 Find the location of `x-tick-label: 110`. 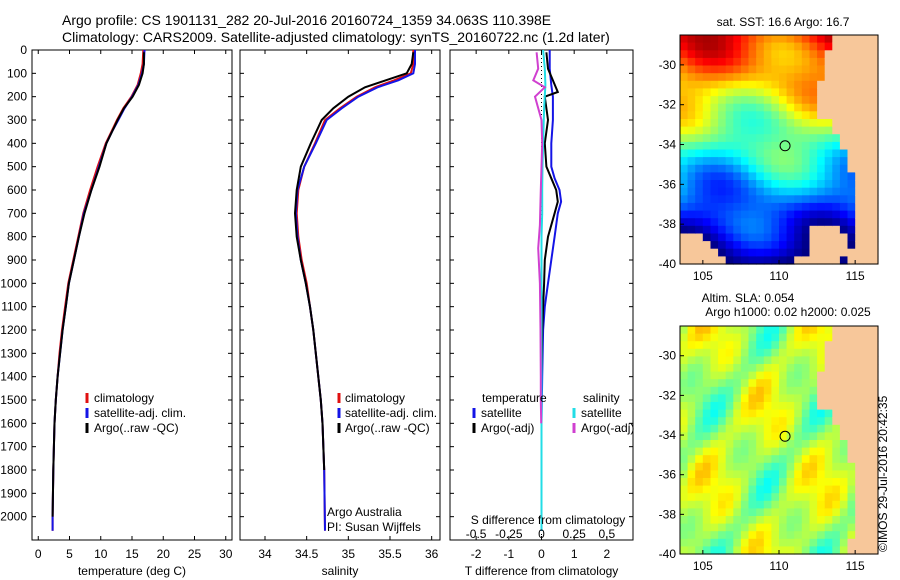

x-tick-label: 110 is located at coordinates (778, 566).